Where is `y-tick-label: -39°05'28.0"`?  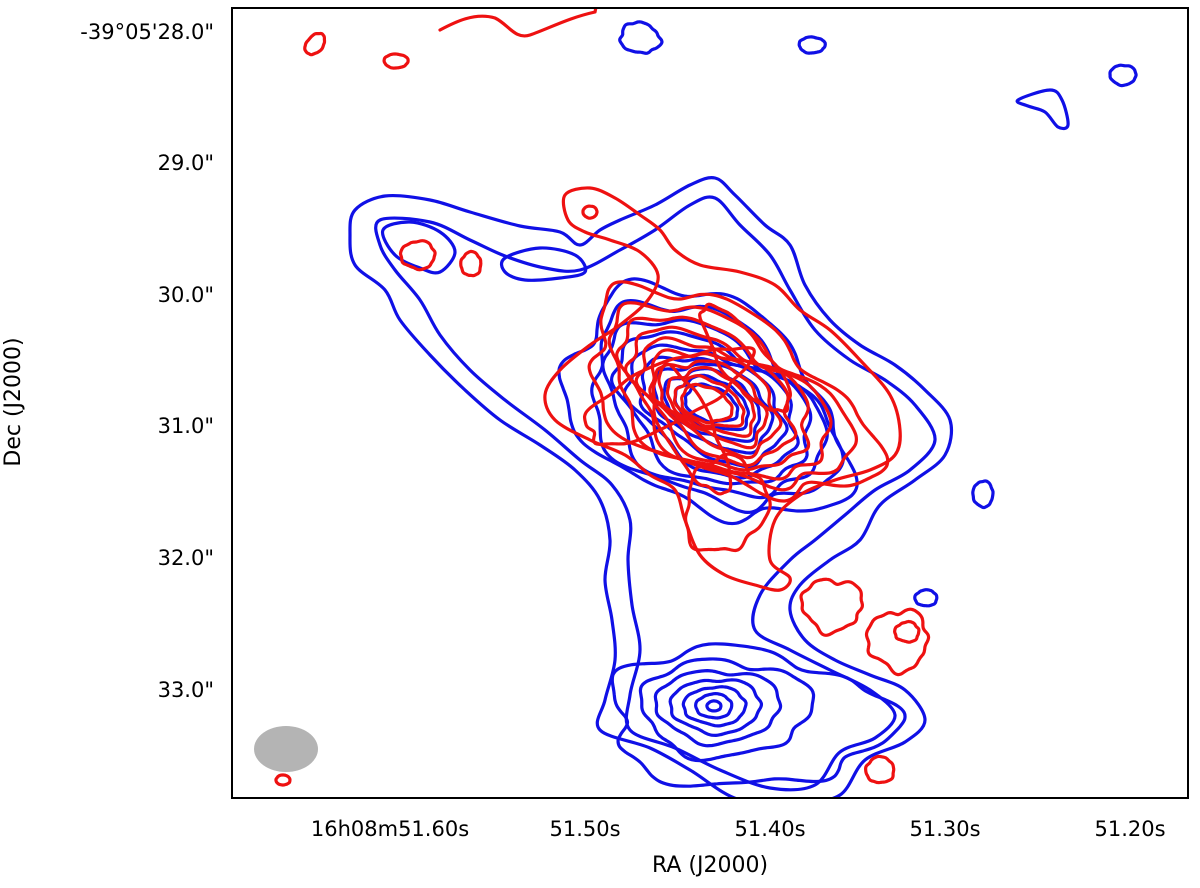 y-tick-label: -39°05'28.0" is located at coordinates (147, 32).